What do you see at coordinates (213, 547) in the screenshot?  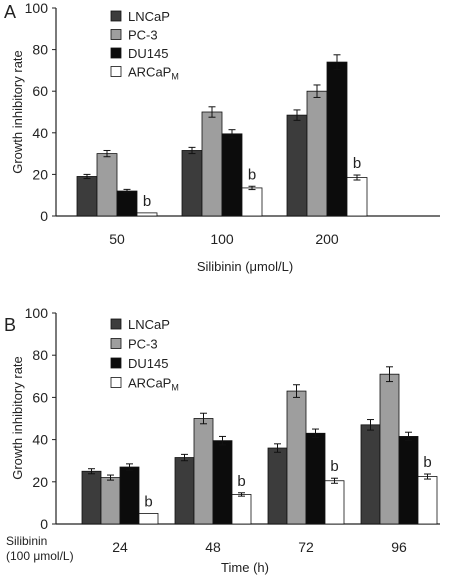 I see `panel-b-x-tick-label: 48` at bounding box center [213, 547].